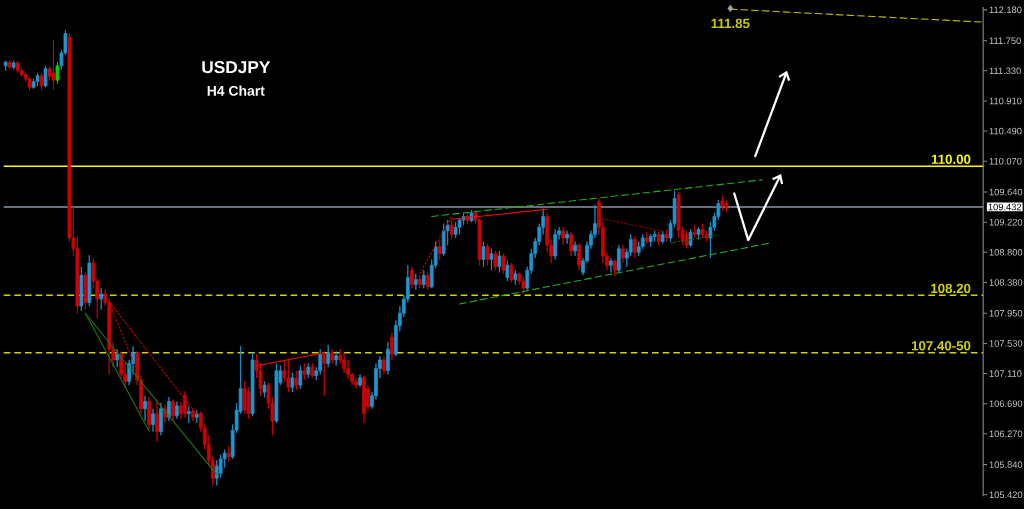 The image size is (1024, 509). What do you see at coordinates (1005, 131) in the screenshot?
I see `y-tick-label: 110.490` at bounding box center [1005, 131].